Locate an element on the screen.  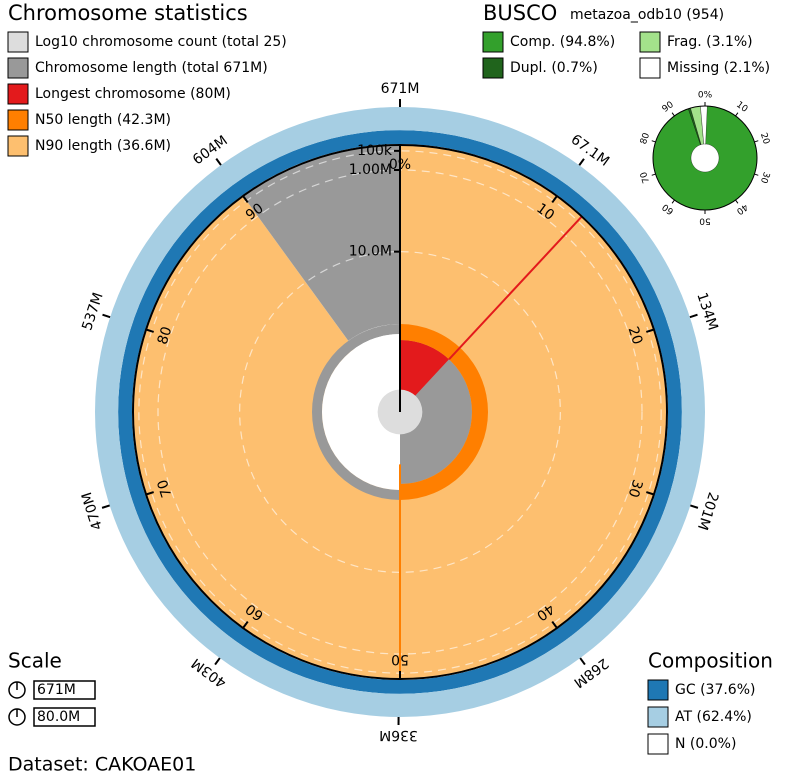
length-tick-label: 201M is located at coordinates (707, 511).